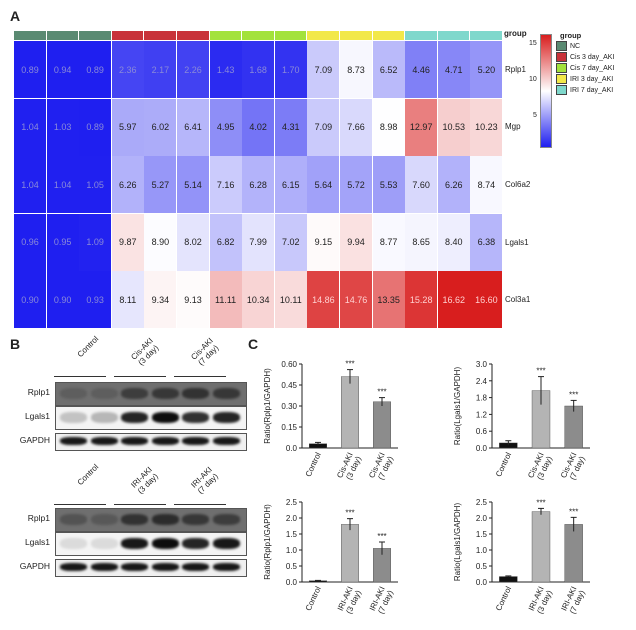  Describe the element at coordinates (585, 57) in the screenshot. I see `legend-item: Cis 3 day_AKI` at that location.